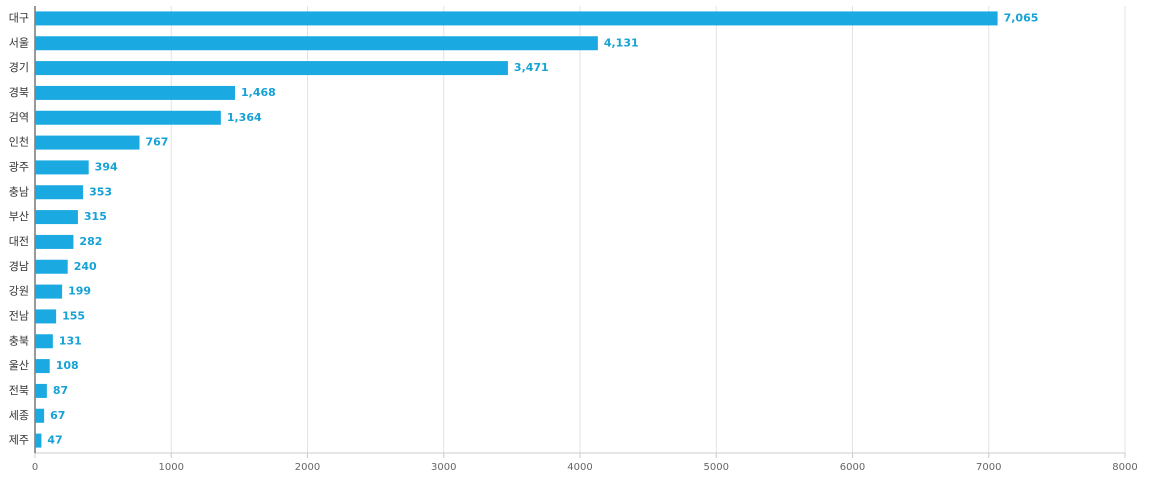 This screenshot has width=1160, height=480. I want to click on y-tick-label: 서울, so click(19, 42).